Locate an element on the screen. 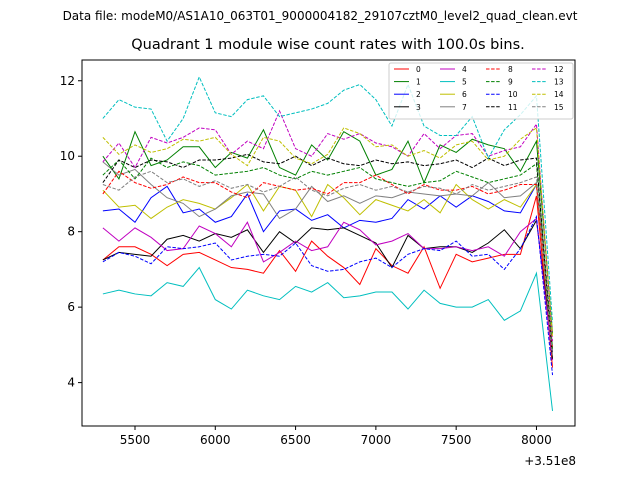  legend-item-1: 1 is located at coordinates (407, 82).